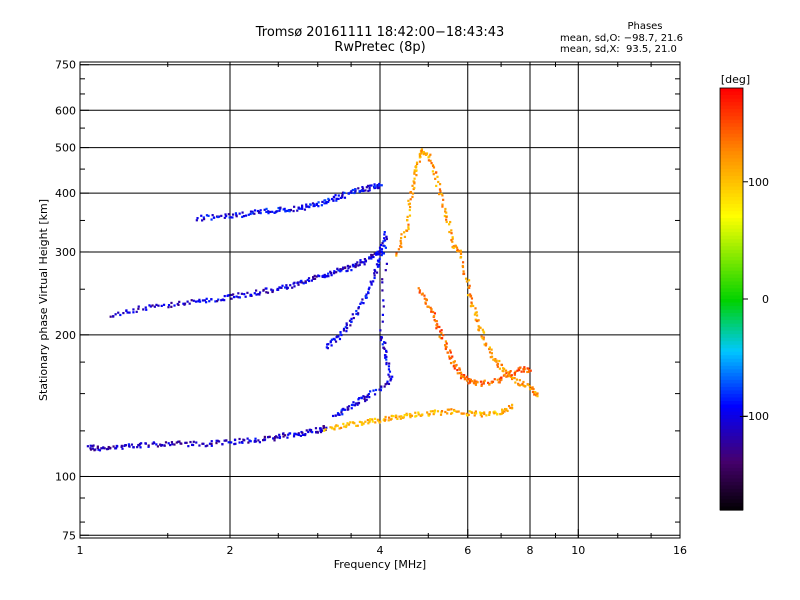  What do you see at coordinates (530, 550) in the screenshot?
I see `x-tick-label: 8` at bounding box center [530, 550].